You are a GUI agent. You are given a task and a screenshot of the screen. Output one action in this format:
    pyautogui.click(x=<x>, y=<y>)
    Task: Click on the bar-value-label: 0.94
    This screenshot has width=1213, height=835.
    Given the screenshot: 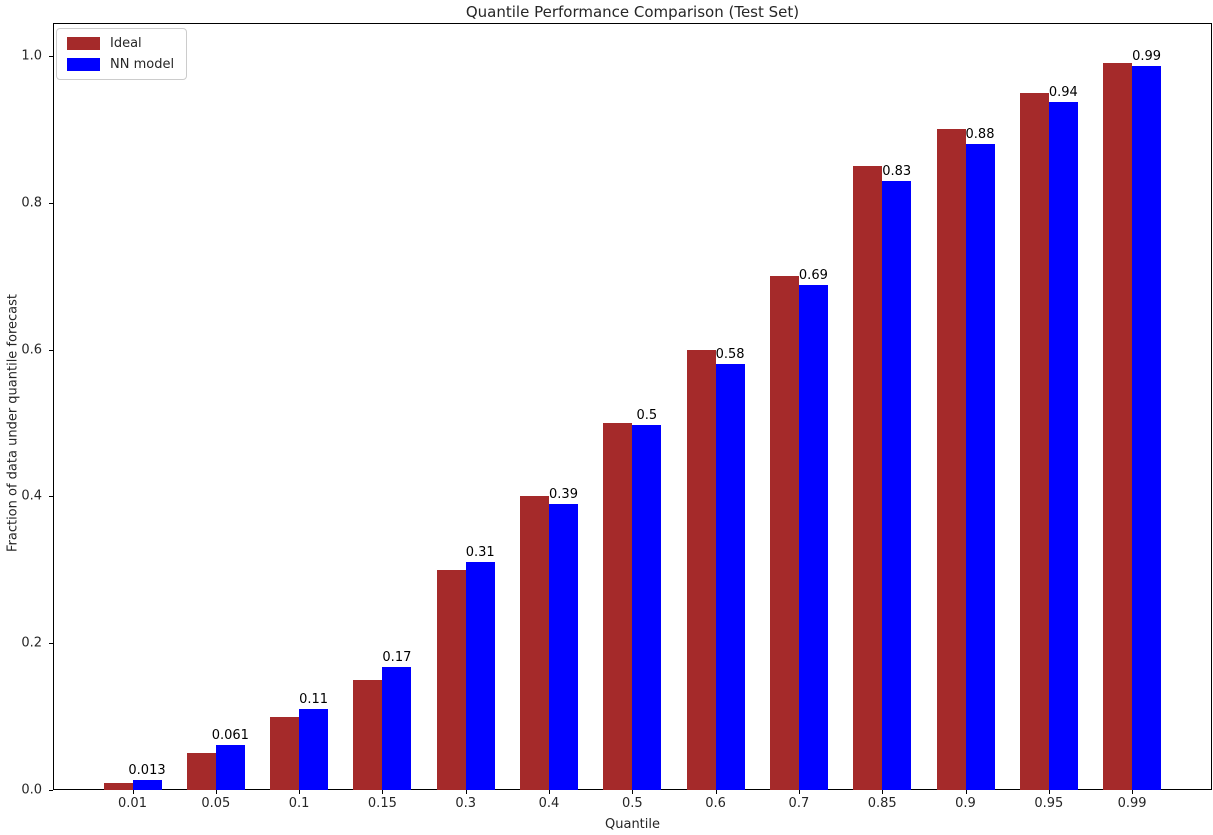 What is the action you would take?
    pyautogui.click(x=1063, y=93)
    